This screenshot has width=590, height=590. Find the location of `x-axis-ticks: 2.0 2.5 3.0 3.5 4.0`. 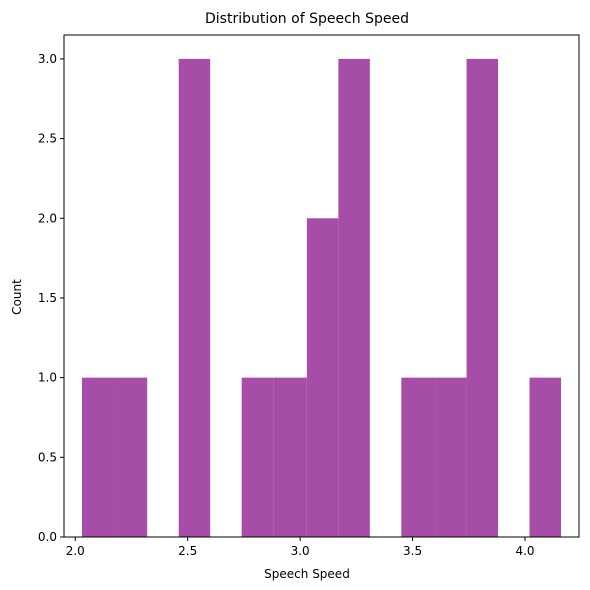

x-axis-ticks: 2.0 2.5 3.0 3.5 4.0 is located at coordinates (300, 547).